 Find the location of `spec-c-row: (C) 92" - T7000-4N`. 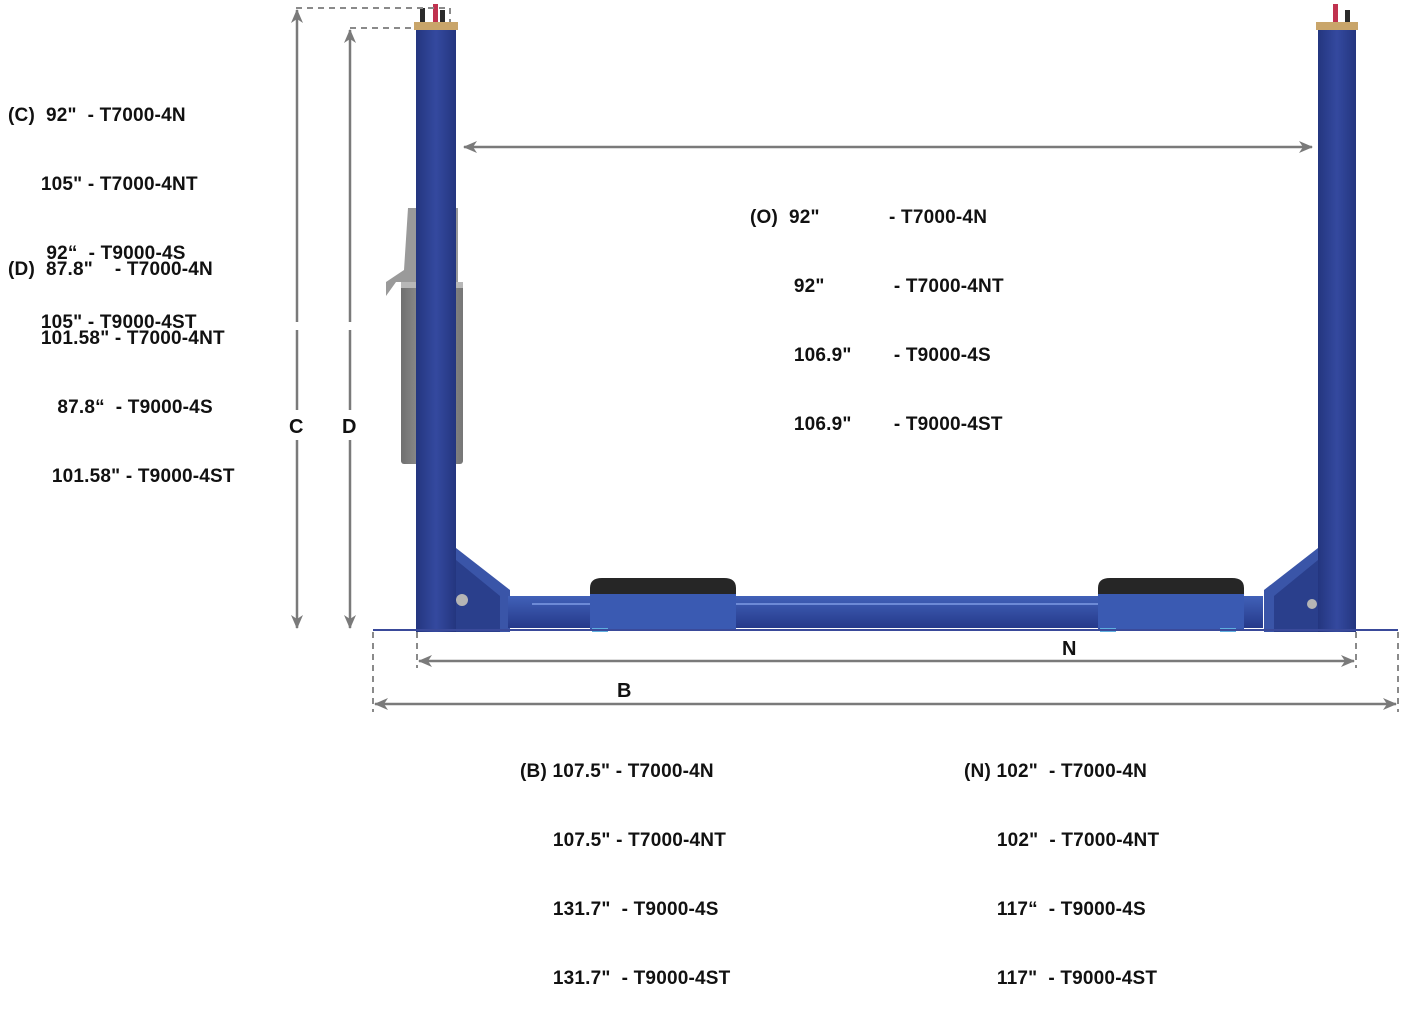

spec-c-row: (C) 92" - T7000-4N is located at coordinates (103, 115).